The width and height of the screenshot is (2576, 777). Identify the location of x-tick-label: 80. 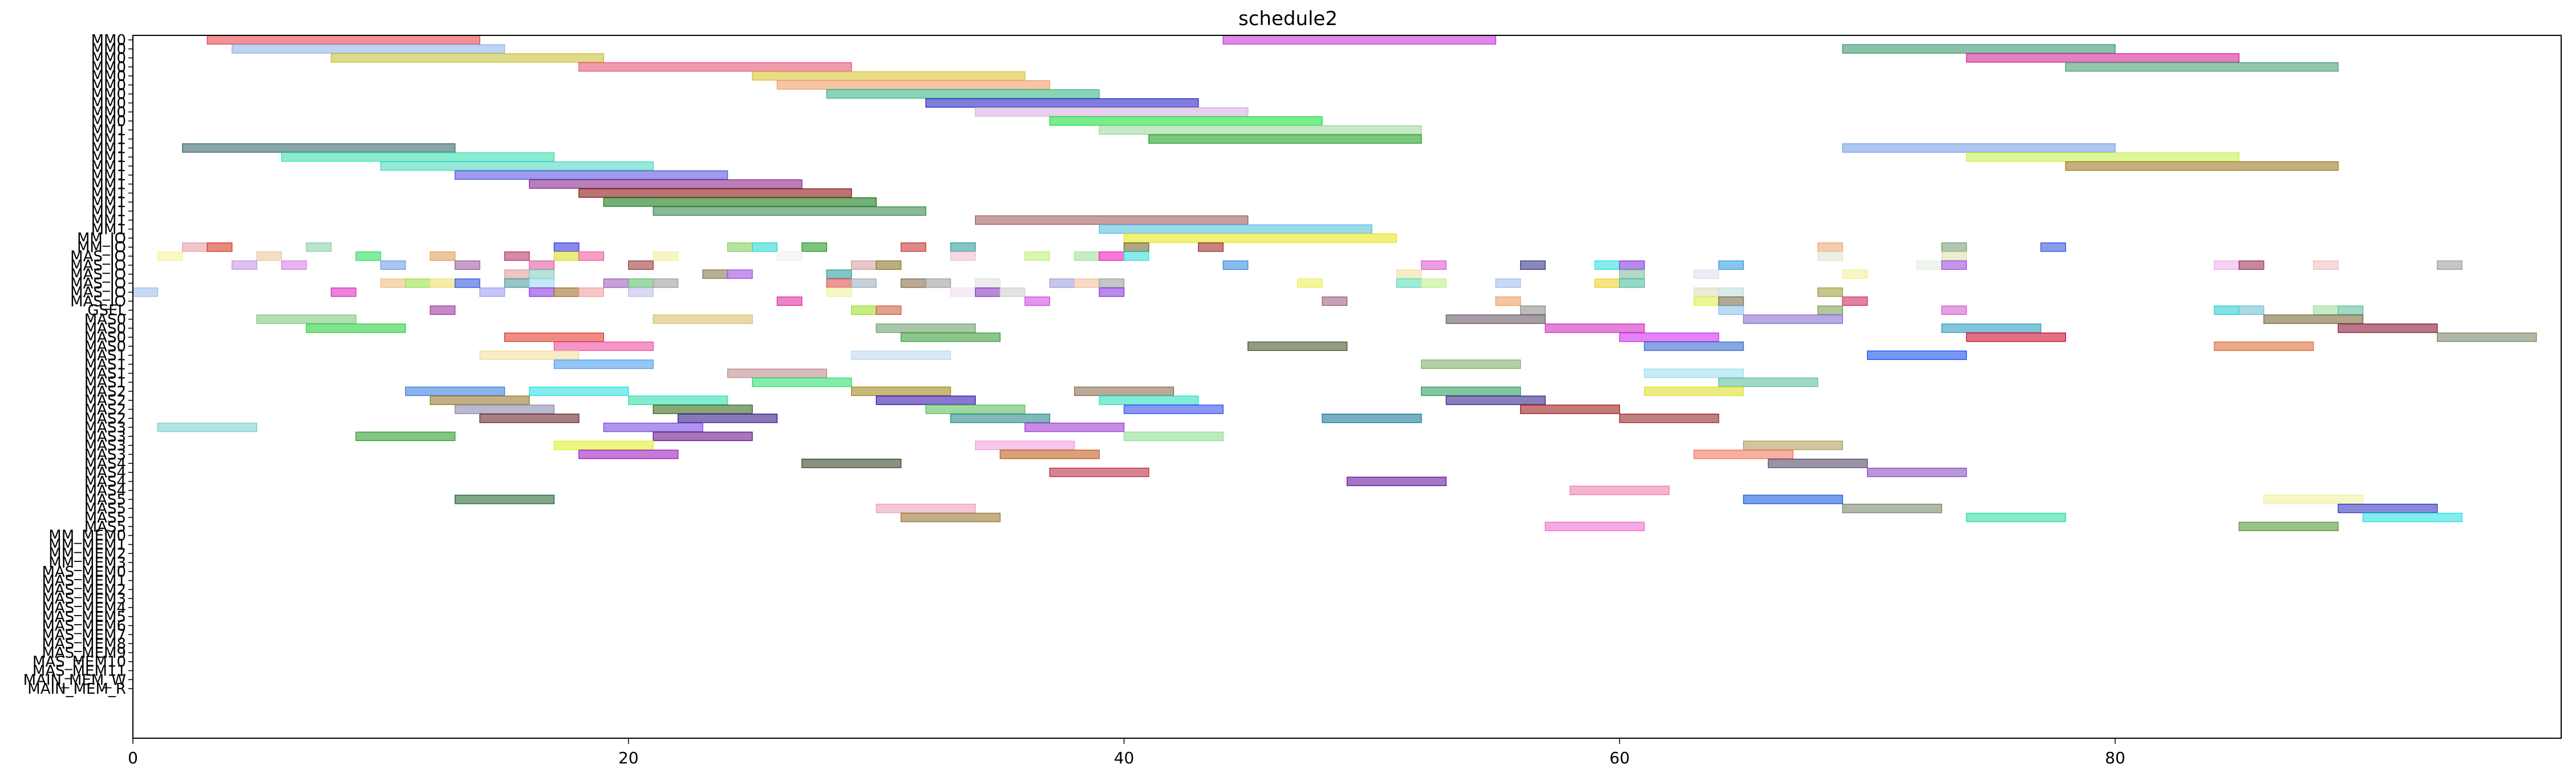
(2115, 758).